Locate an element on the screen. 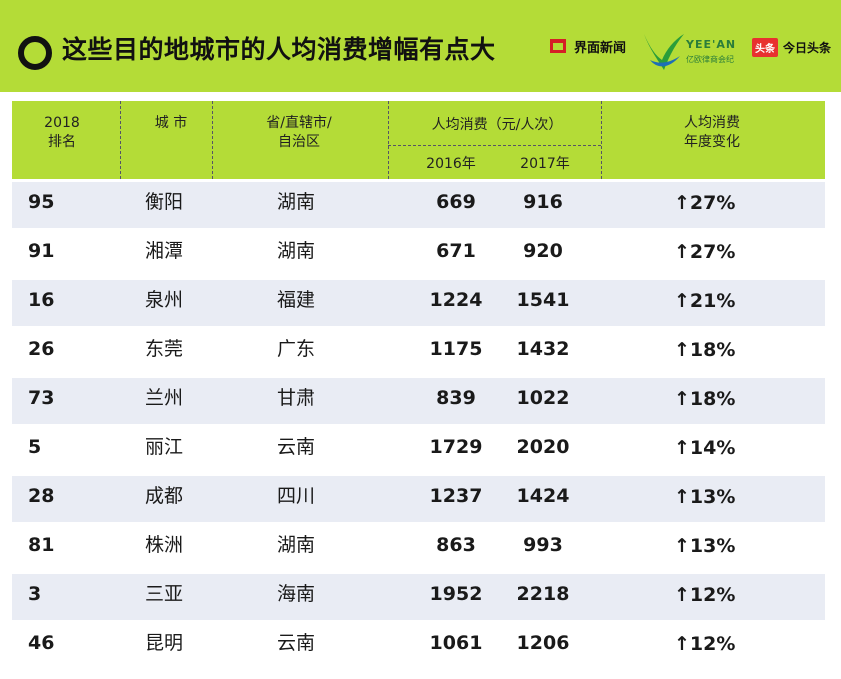 This screenshot has height=679, width=841. table-row: 95 衡阳 湖南 669 916 ↑27% is located at coordinates (418, 203).